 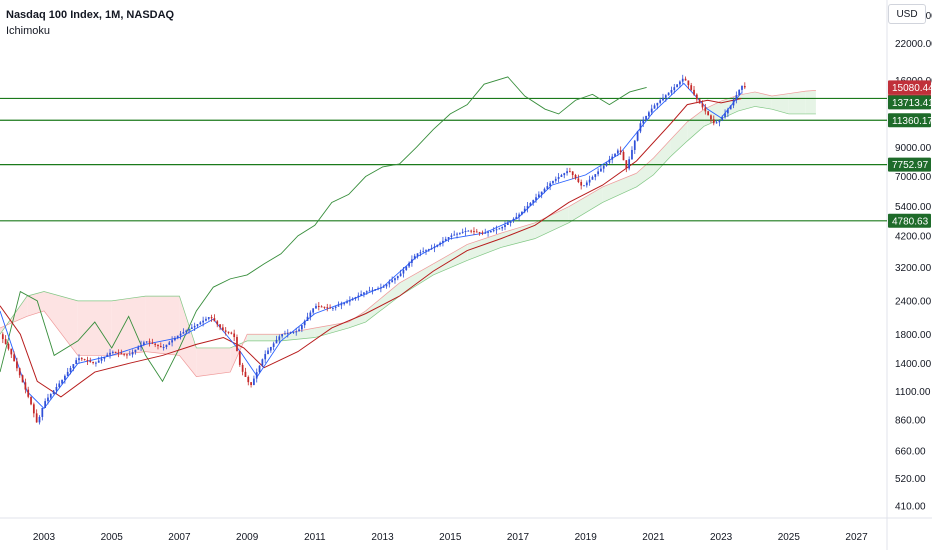 I want to click on currency-button: USD, so click(x=907, y=14).